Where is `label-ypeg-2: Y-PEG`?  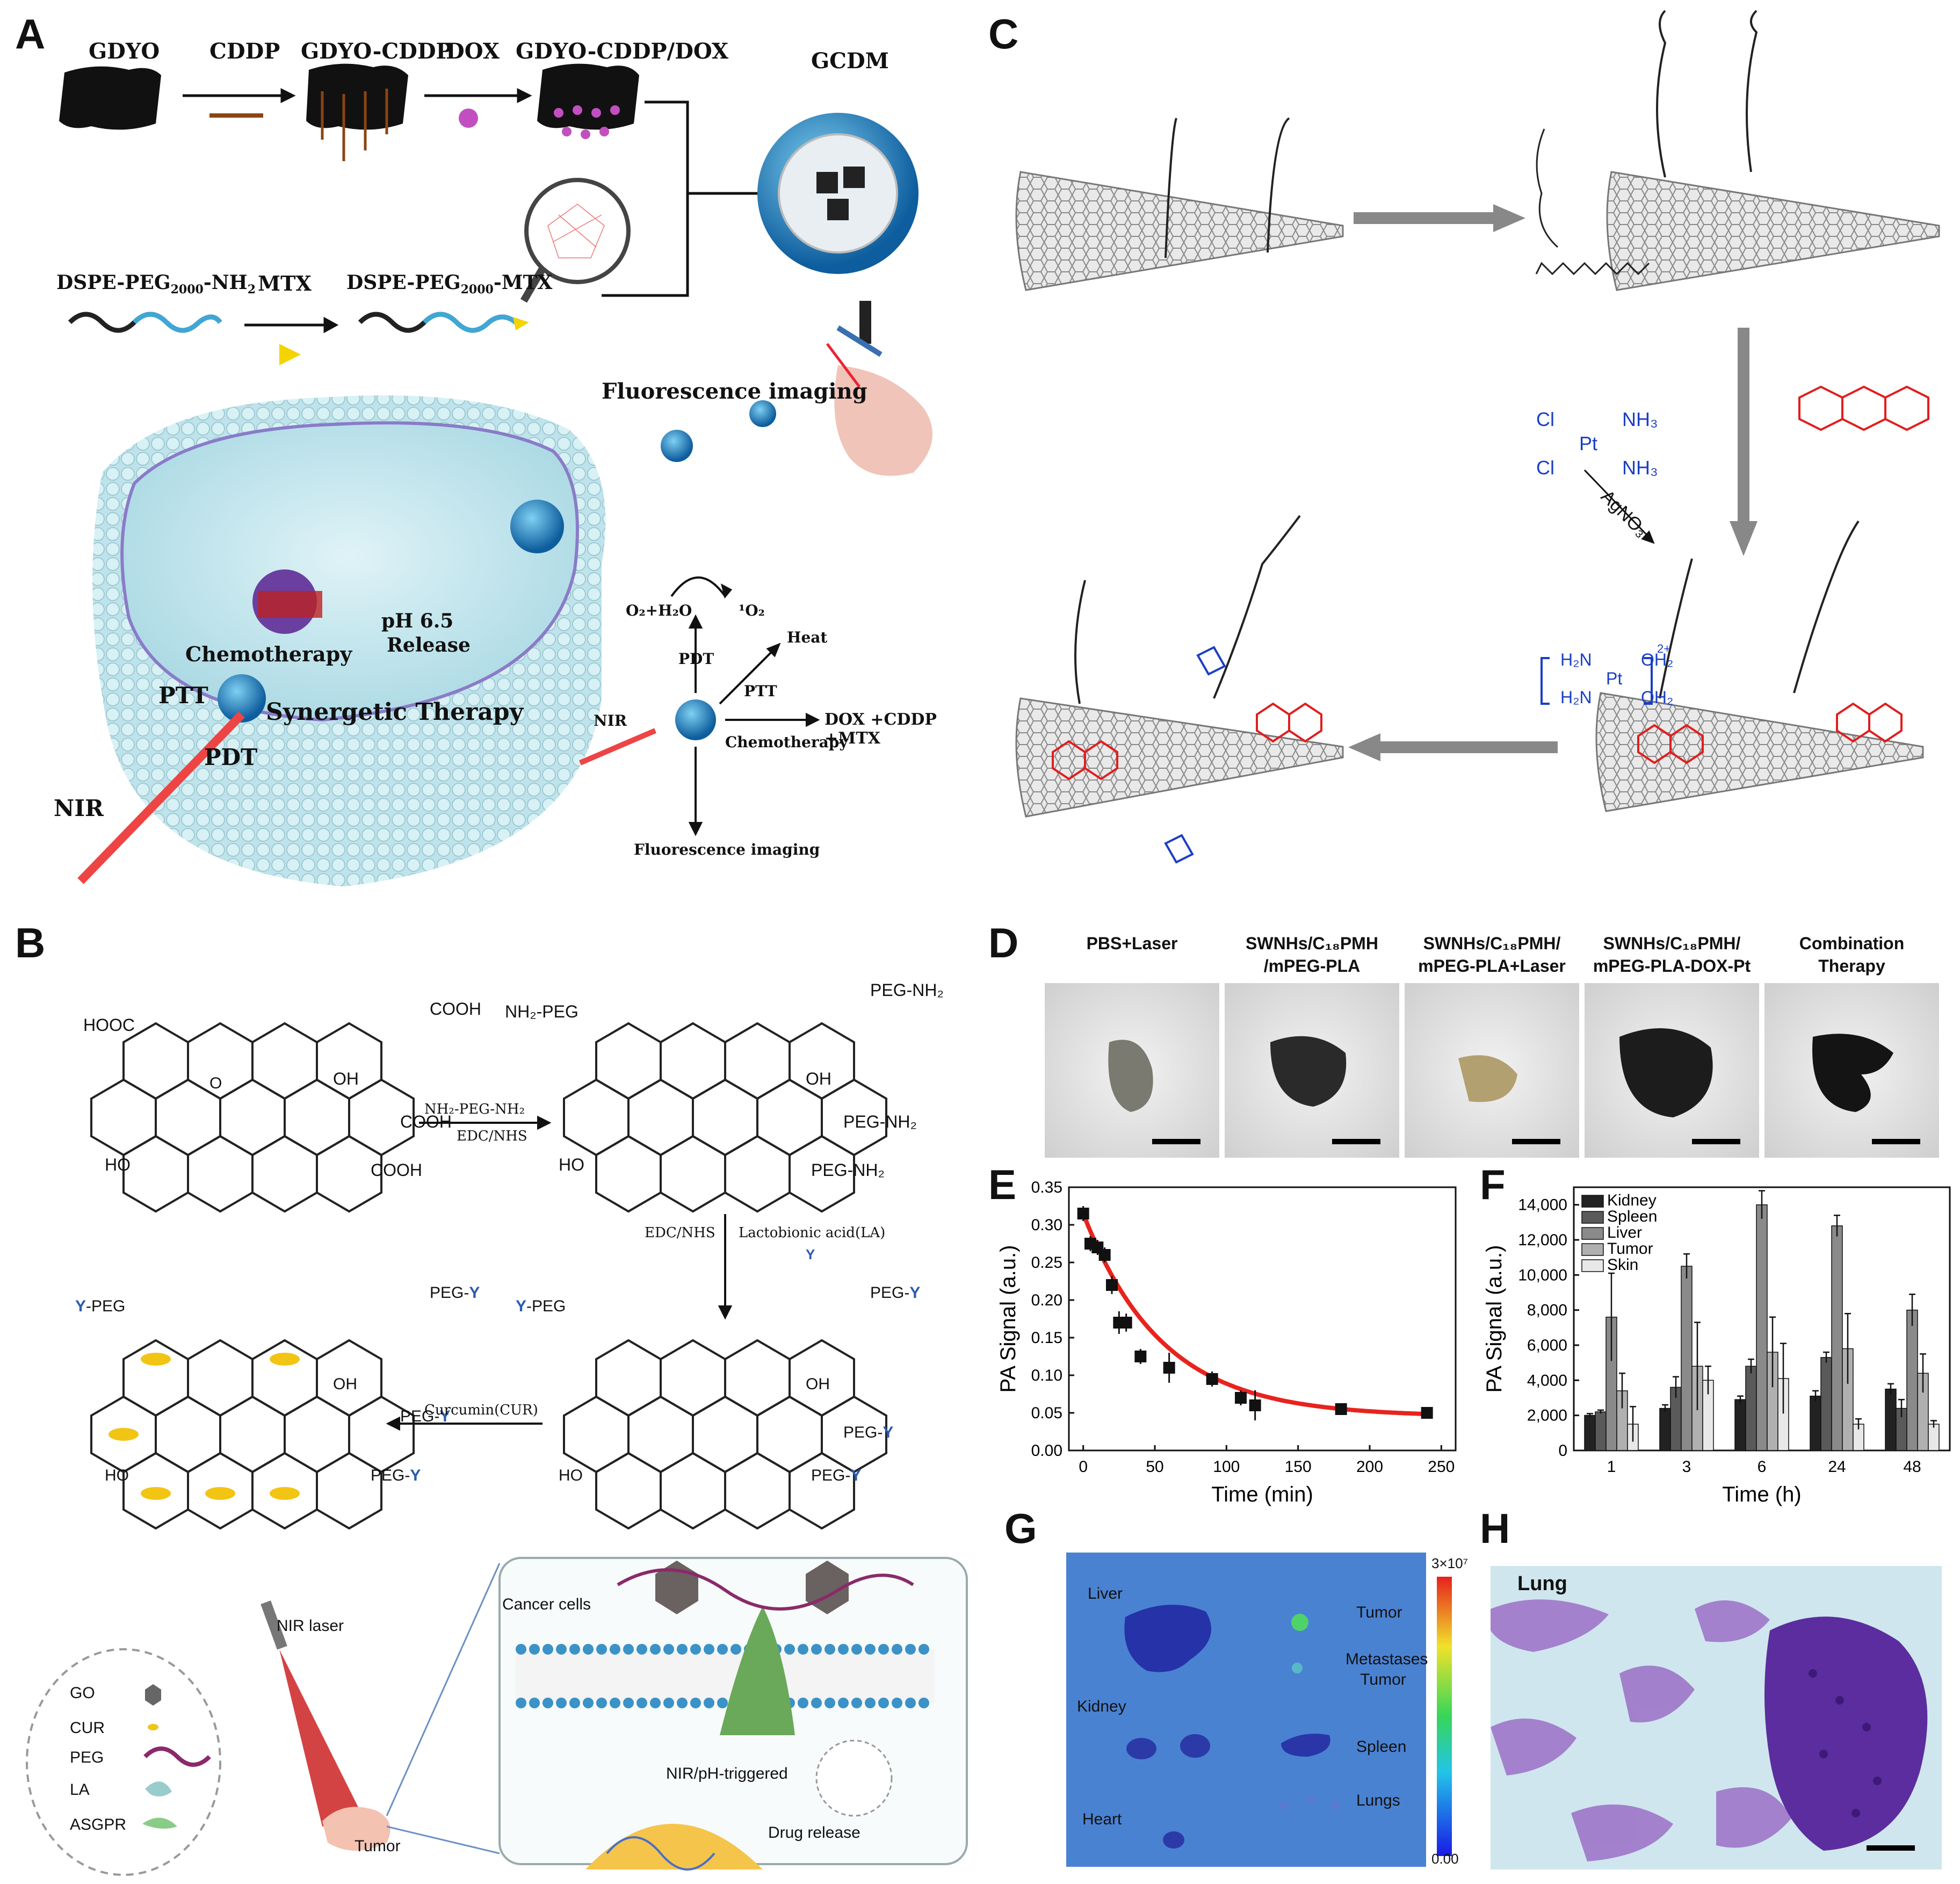
label-ypeg-2: Y-PEG is located at coordinates (541, 1306).